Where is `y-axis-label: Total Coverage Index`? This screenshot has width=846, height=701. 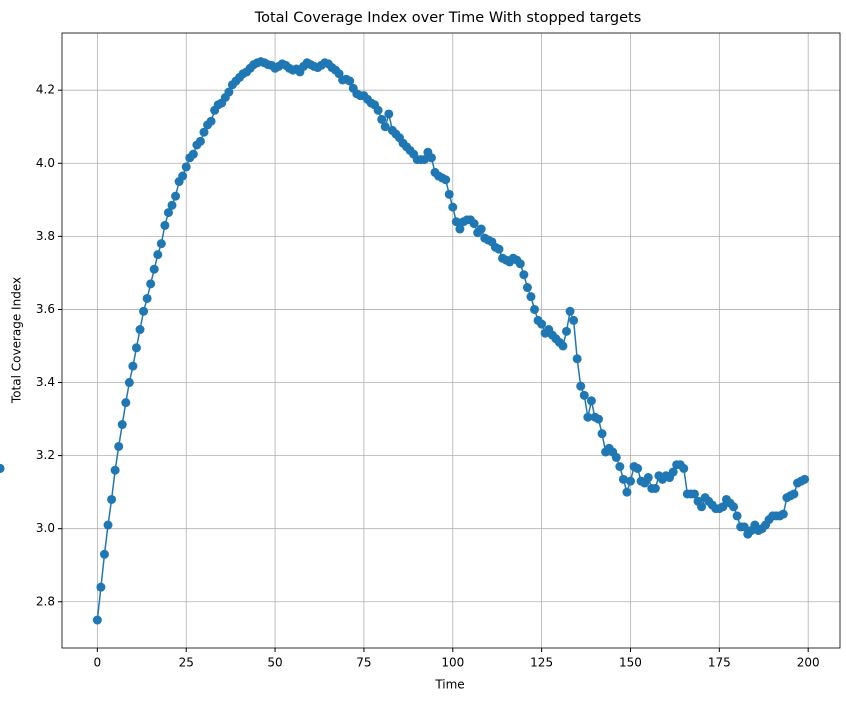 y-axis-label: Total Coverage Index is located at coordinates (17, 340).